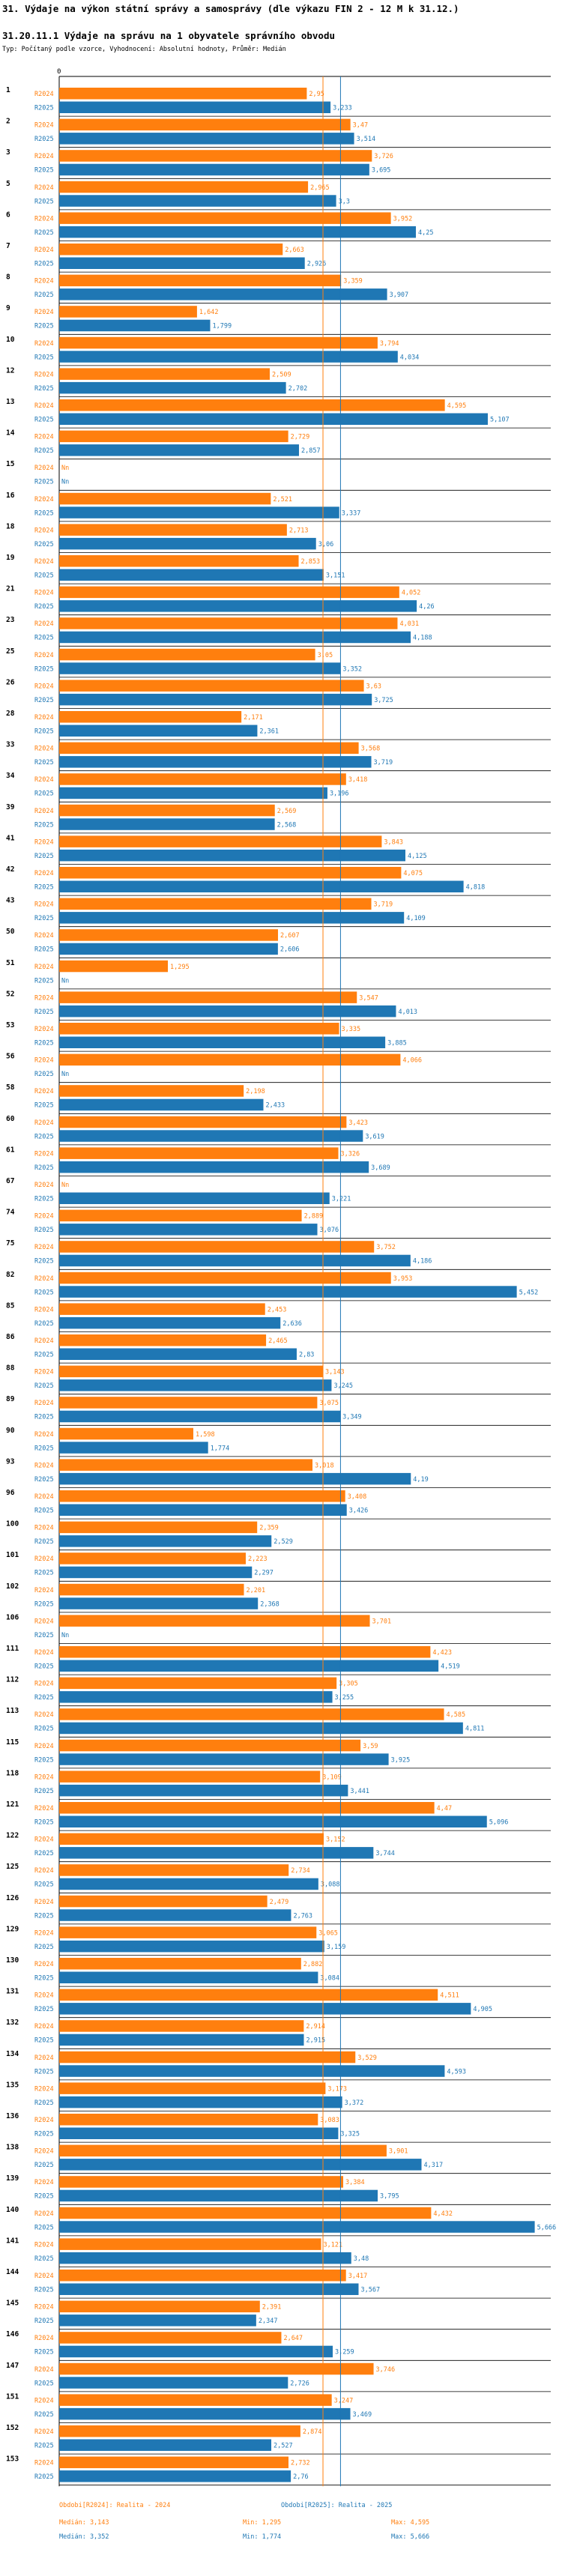  I want to click on value-label: 4,432, so click(443, 2214).